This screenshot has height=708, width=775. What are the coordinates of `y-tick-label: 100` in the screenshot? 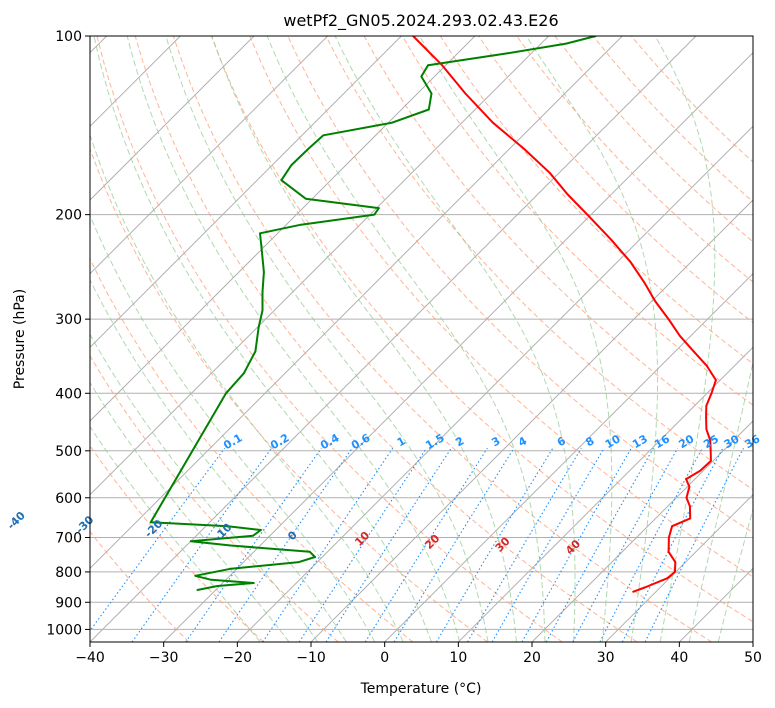 It's located at (68, 37).